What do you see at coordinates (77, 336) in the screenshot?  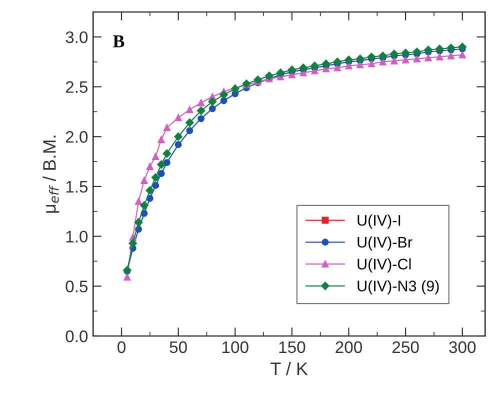 I see `y-tick-label: 0.0` at bounding box center [77, 336].